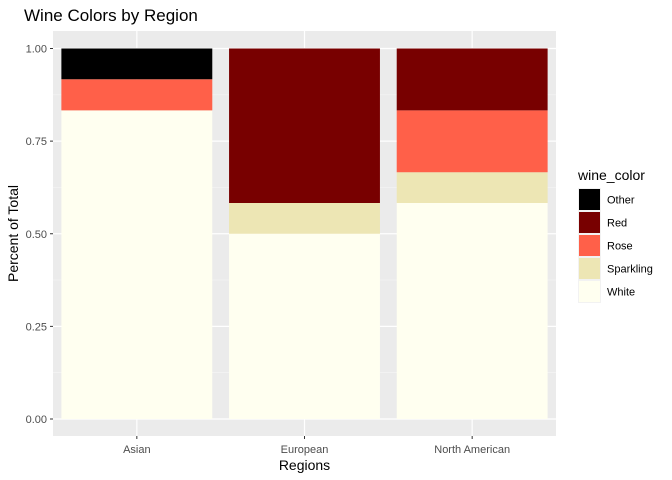  Describe the element at coordinates (589, 199) in the screenshot. I see `legend-swatch-other` at that location.